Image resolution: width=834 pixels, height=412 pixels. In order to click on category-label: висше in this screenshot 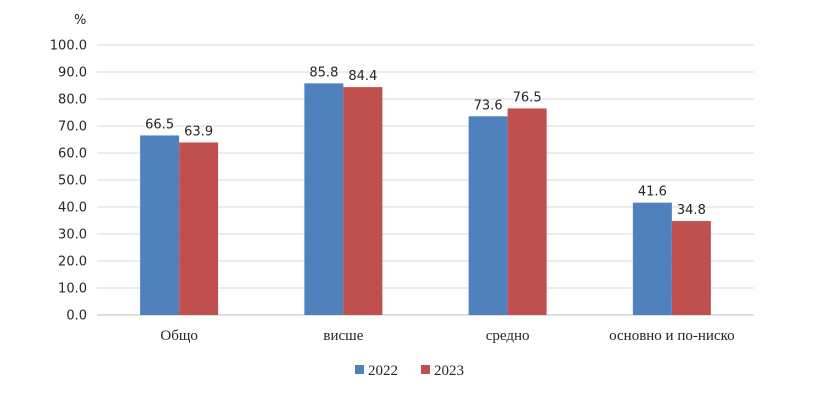, I will do `click(343, 336)`.